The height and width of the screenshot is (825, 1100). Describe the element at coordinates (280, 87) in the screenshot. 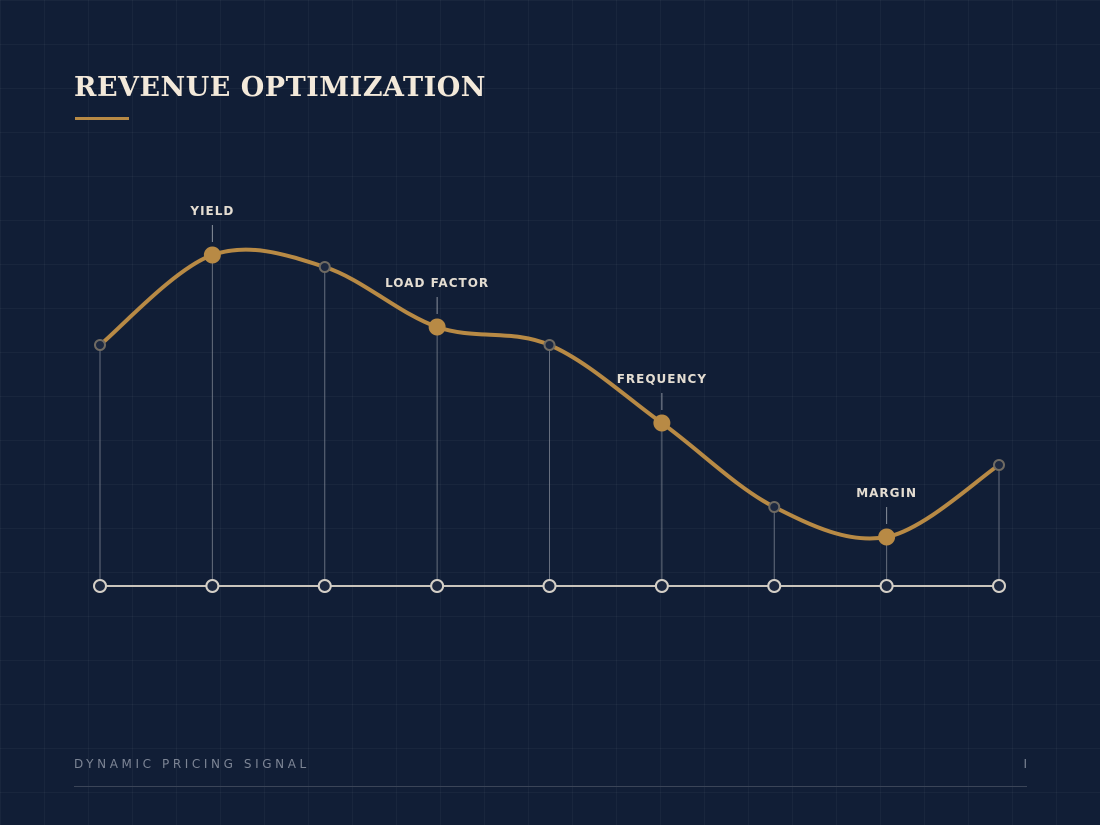

I see `page-title: REVENUE OPTIMIZATION` at that location.